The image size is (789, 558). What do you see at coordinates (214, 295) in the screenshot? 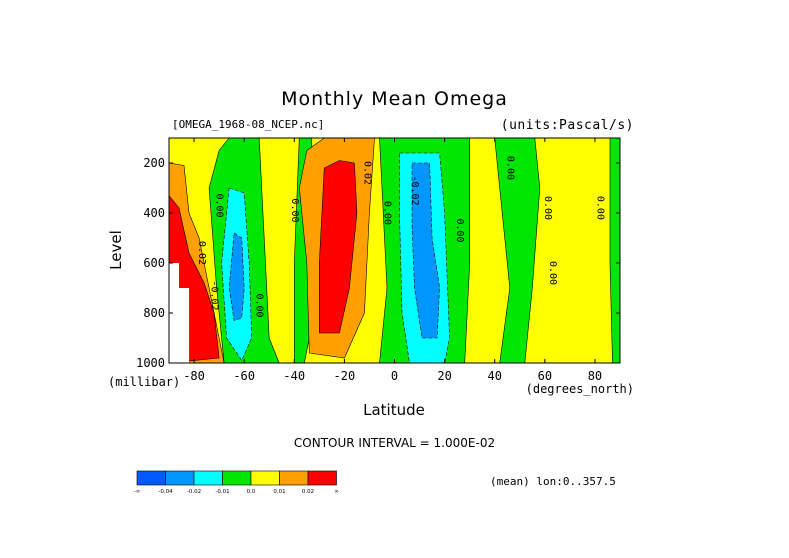
I see `contour-label-2: -0.02` at bounding box center [214, 295].